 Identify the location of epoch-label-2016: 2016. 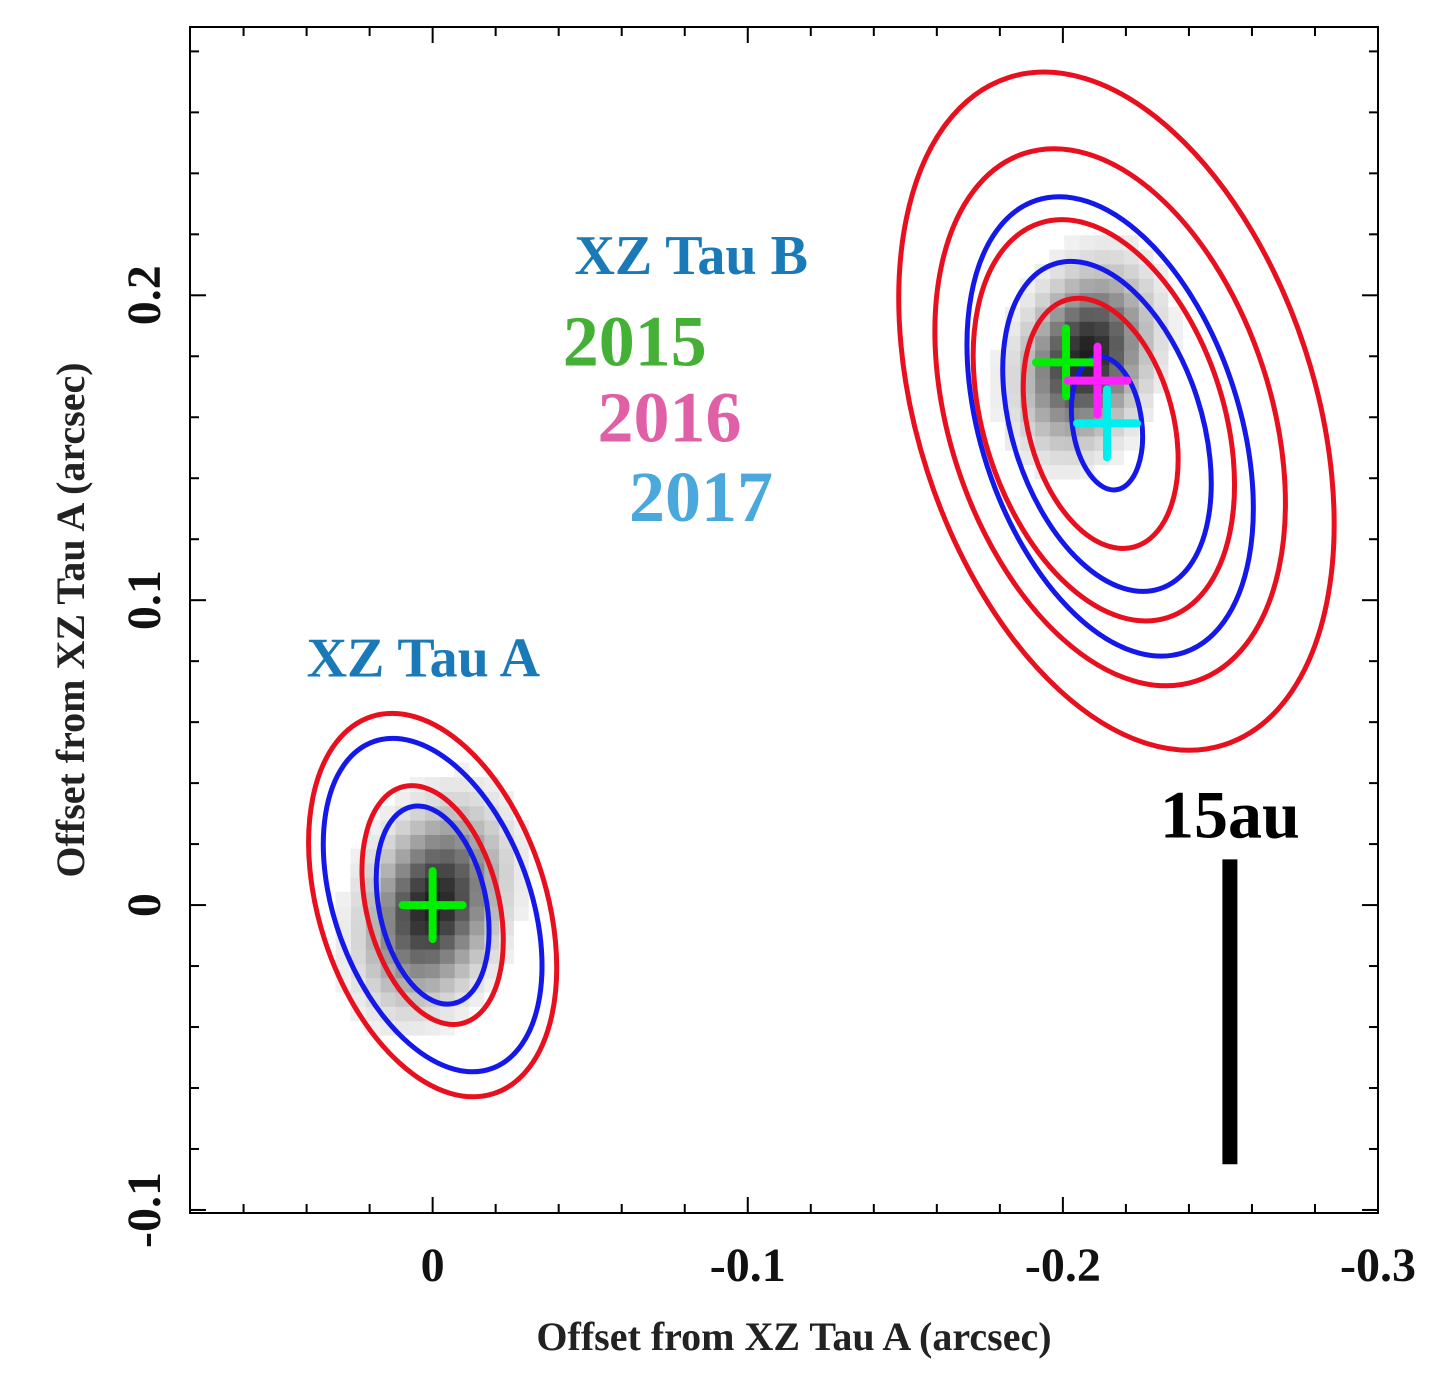
(669, 418).